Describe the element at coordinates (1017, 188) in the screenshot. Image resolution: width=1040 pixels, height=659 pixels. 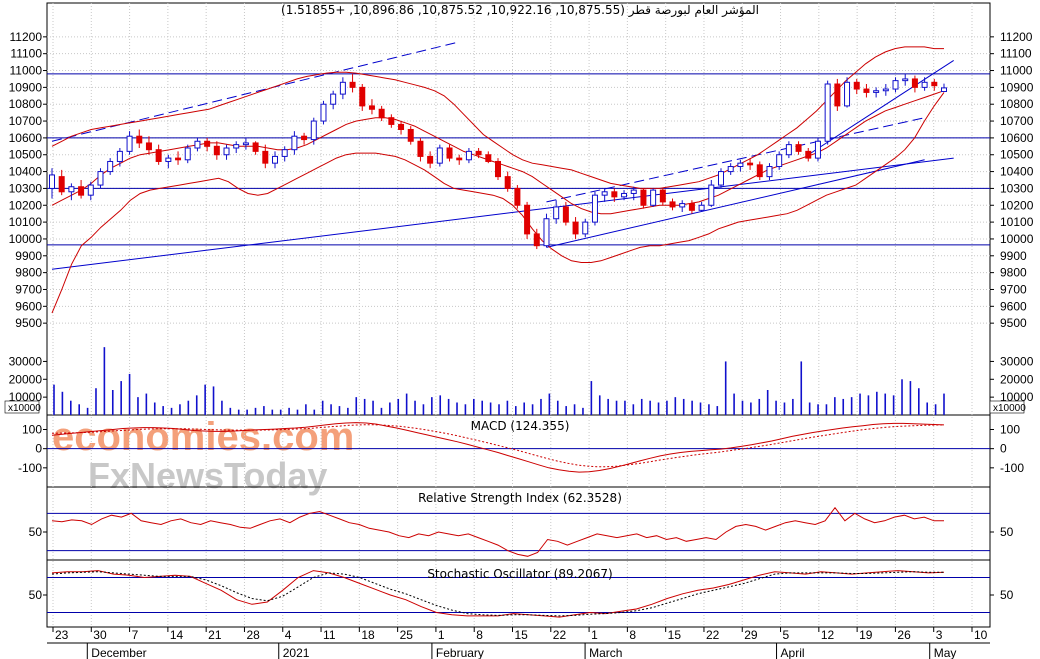
I see `price-label-right: 10300` at that location.